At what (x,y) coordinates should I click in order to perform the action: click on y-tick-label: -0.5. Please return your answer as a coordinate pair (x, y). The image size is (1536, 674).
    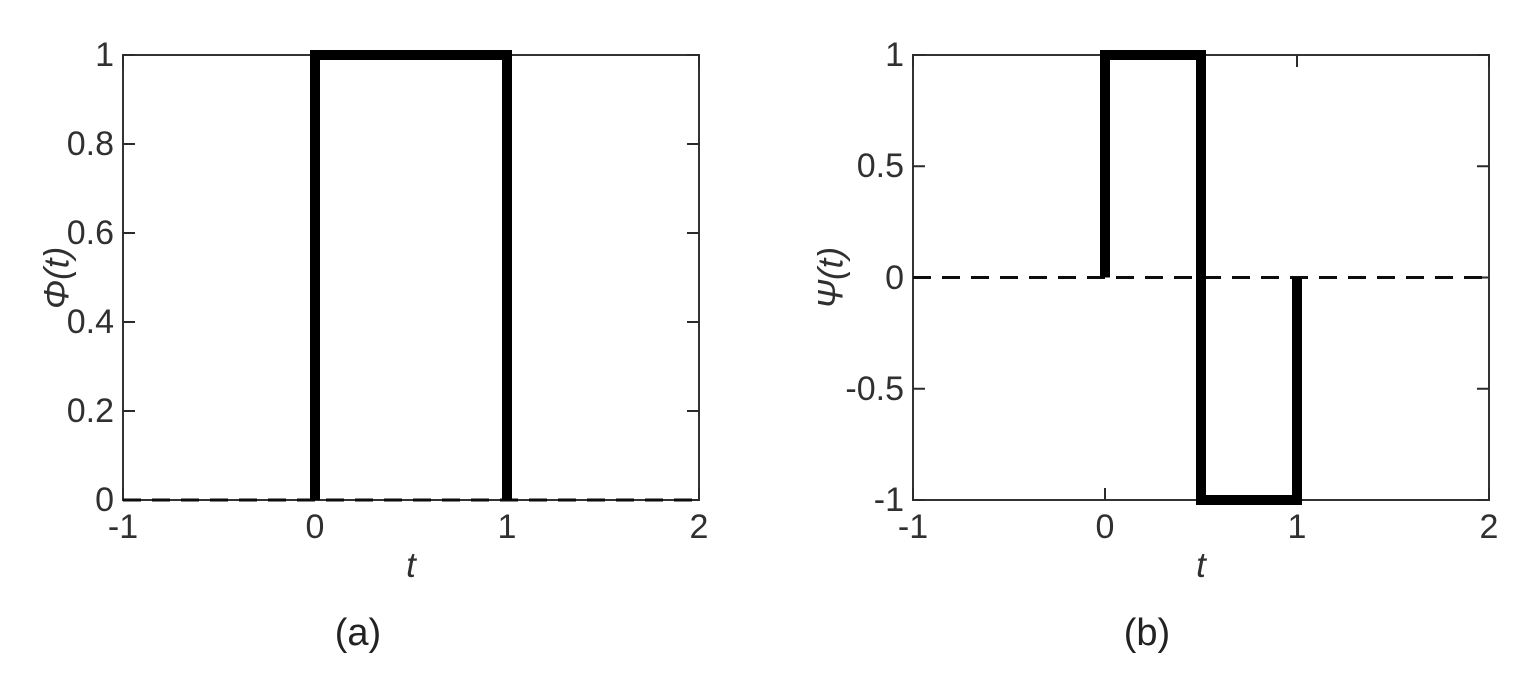
    Looking at the image, I should click on (874, 388).